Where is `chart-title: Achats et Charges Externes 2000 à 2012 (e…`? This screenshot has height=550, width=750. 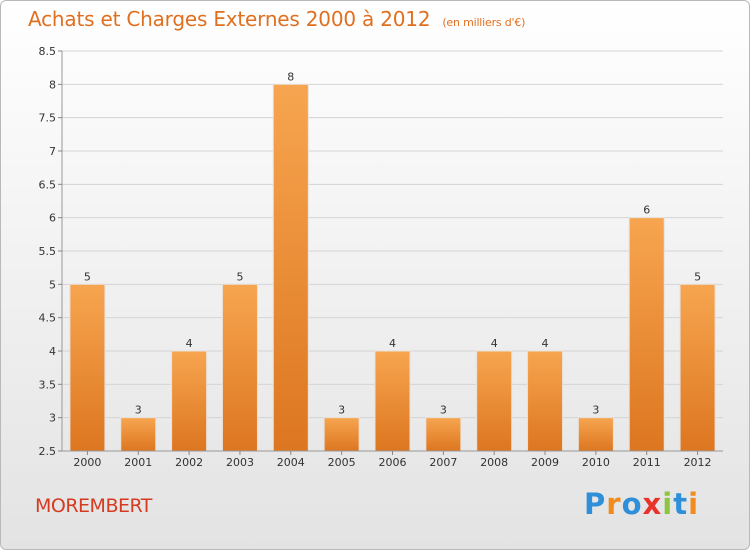 chart-title: Achats et Charges Externes 2000 à 2012 (e… is located at coordinates (276, 19).